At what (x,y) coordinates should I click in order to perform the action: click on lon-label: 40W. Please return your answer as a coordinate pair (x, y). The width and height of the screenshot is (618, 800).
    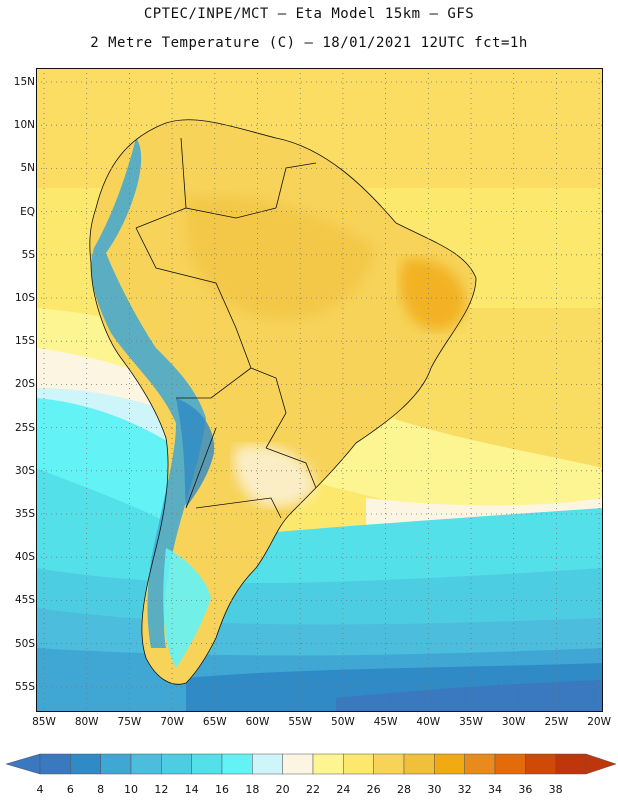
    Looking at the image, I should click on (428, 722).